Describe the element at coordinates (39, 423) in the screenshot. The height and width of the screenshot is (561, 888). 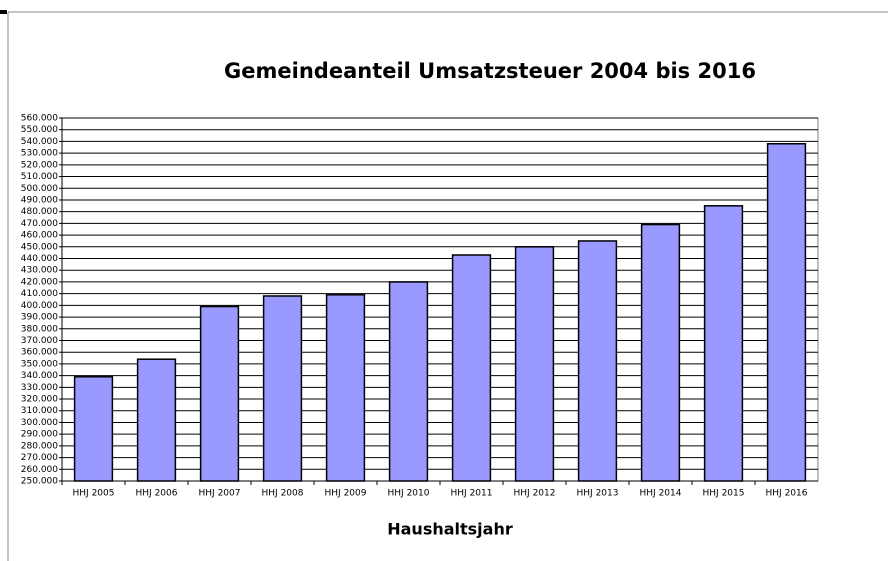
I see `y-tick-label: 300.000` at that location.